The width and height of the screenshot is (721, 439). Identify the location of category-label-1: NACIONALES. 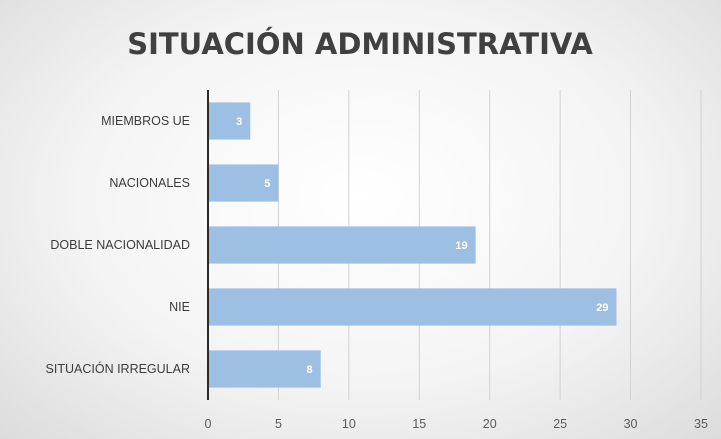
(149, 183).